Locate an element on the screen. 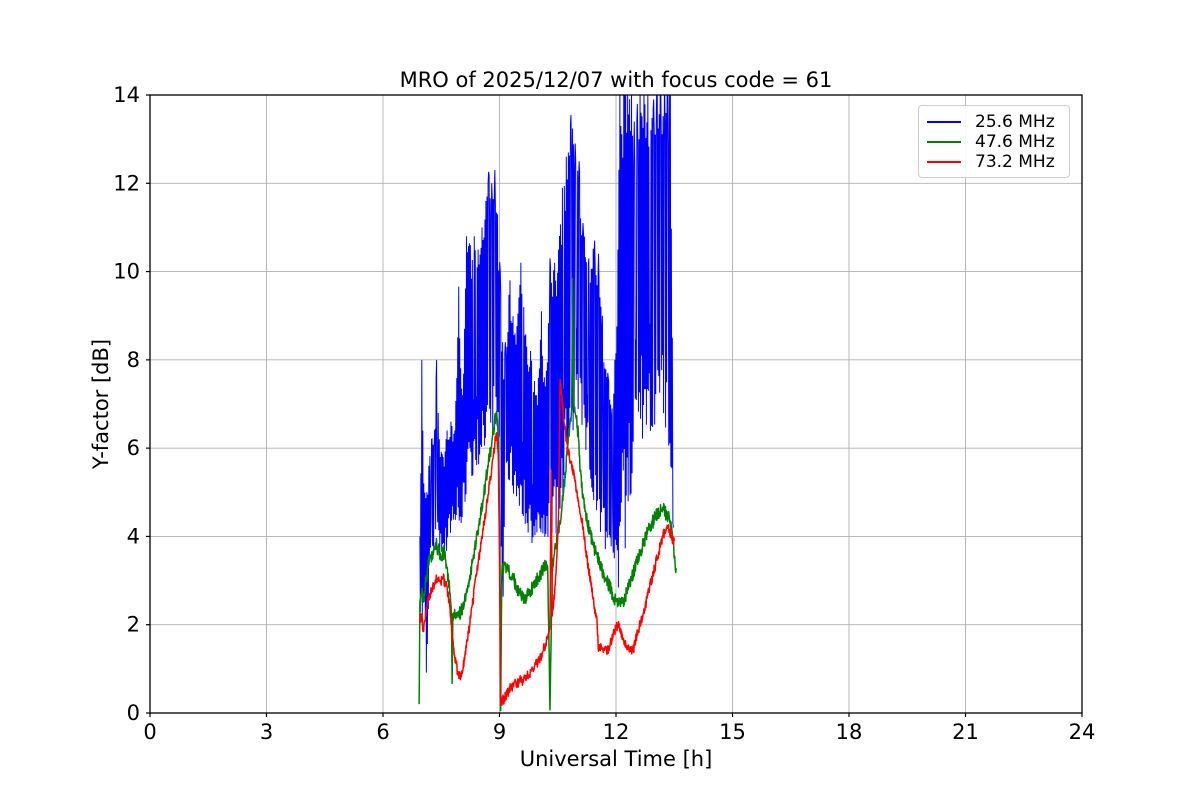 The image size is (1200, 800). series-47-6-mhz-trace is located at coordinates (548, 494).